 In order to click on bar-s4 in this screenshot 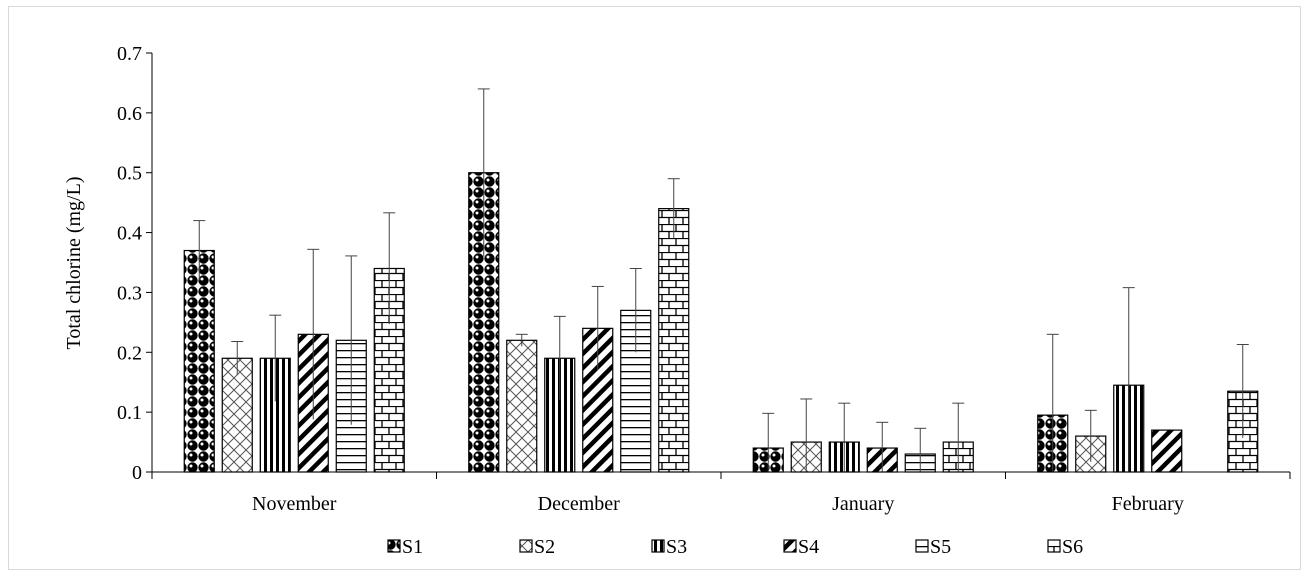, I will do `click(1167, 451)`.